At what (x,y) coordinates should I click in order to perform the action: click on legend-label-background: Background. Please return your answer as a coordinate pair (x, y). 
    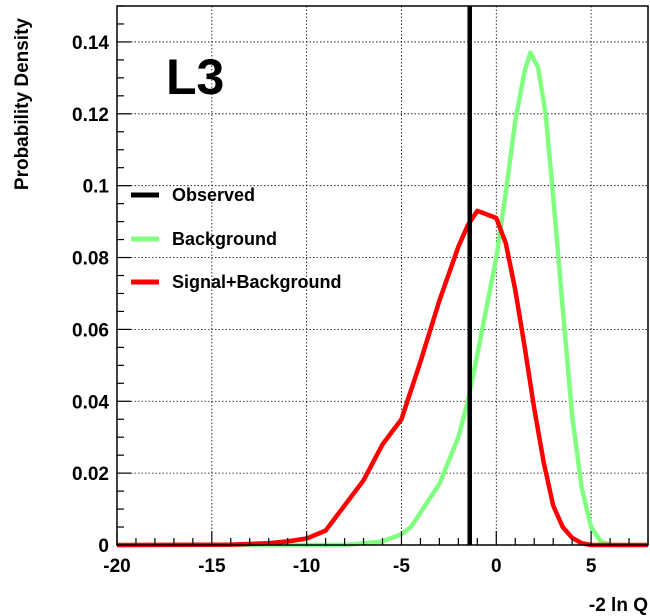
    Looking at the image, I should click on (224, 239).